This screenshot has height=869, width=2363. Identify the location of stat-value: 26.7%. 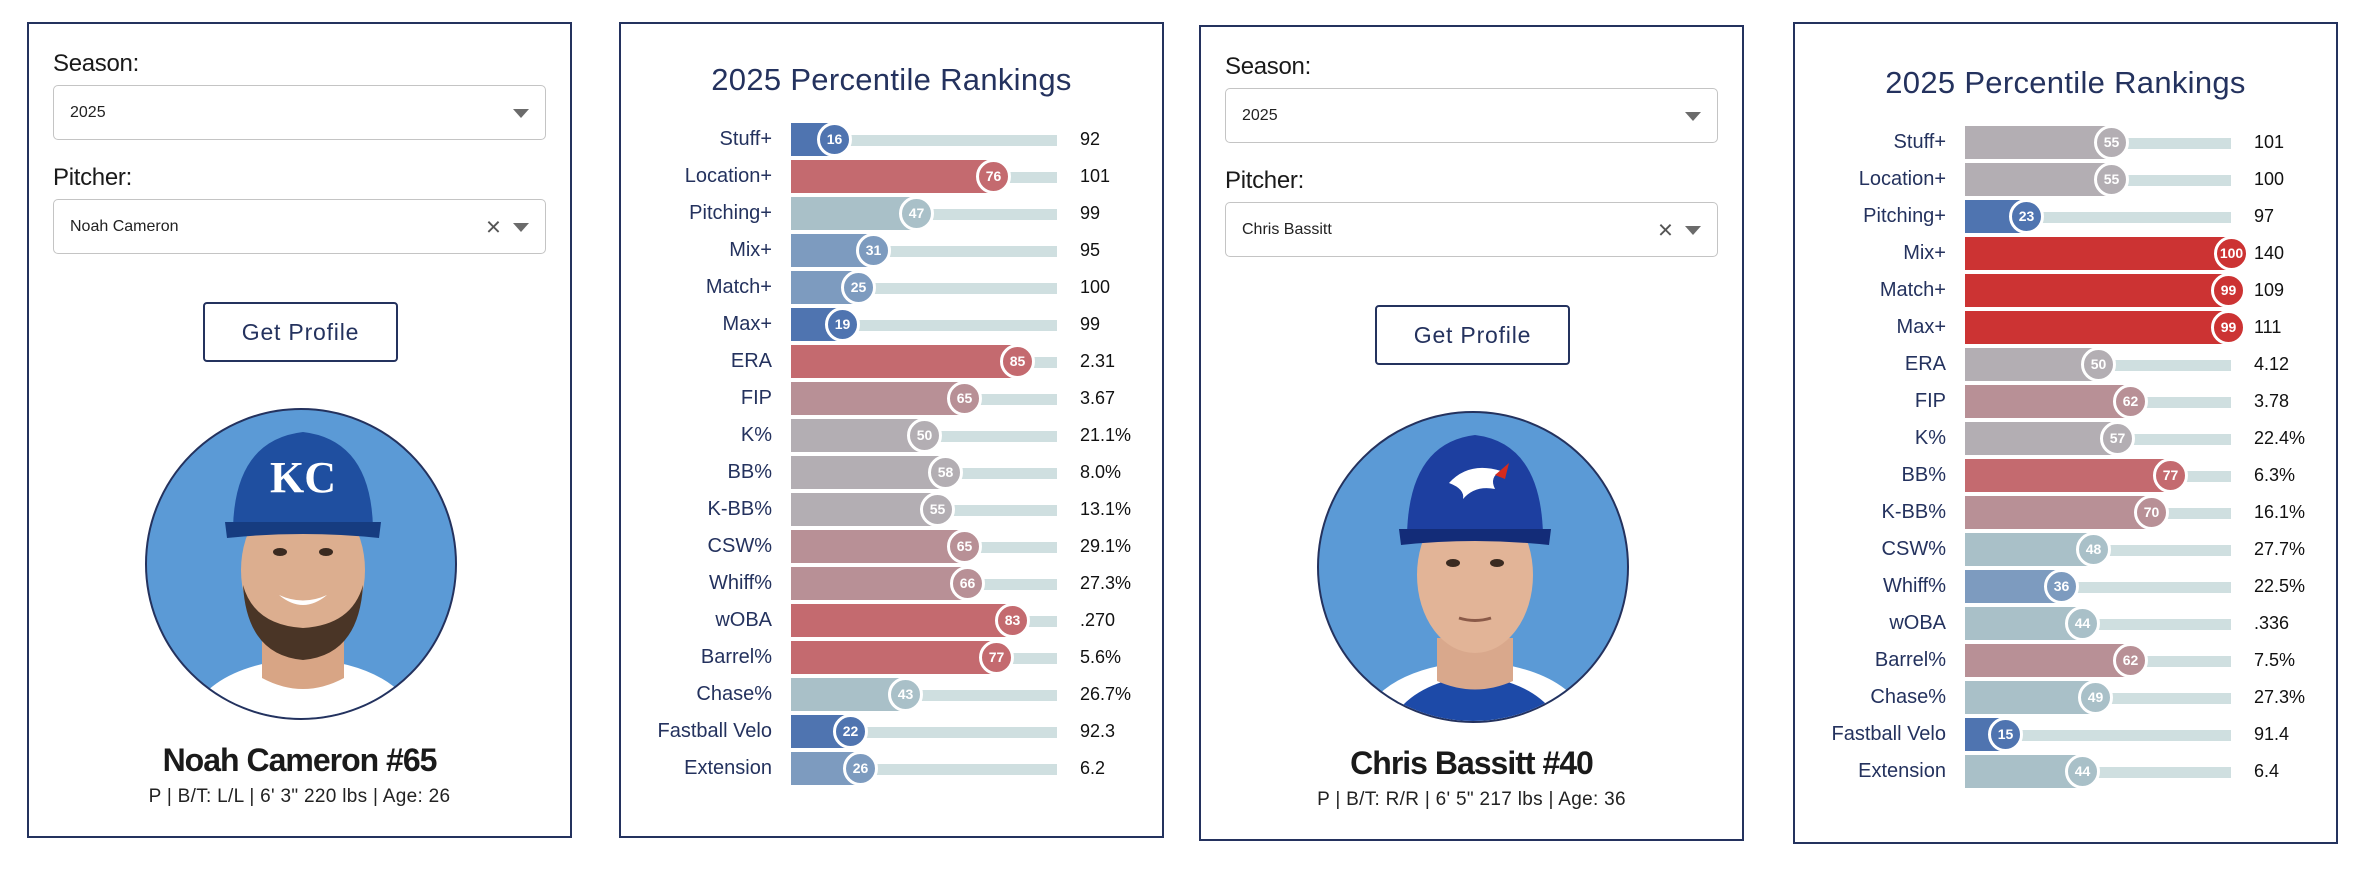
(1106, 694).